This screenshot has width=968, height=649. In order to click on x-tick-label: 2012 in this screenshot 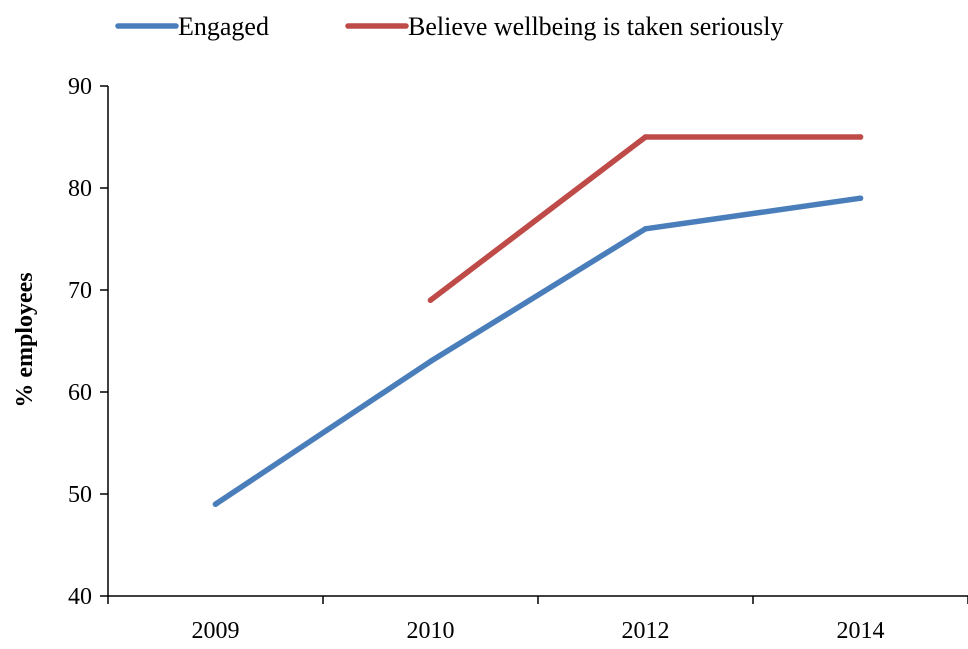, I will do `click(646, 631)`.